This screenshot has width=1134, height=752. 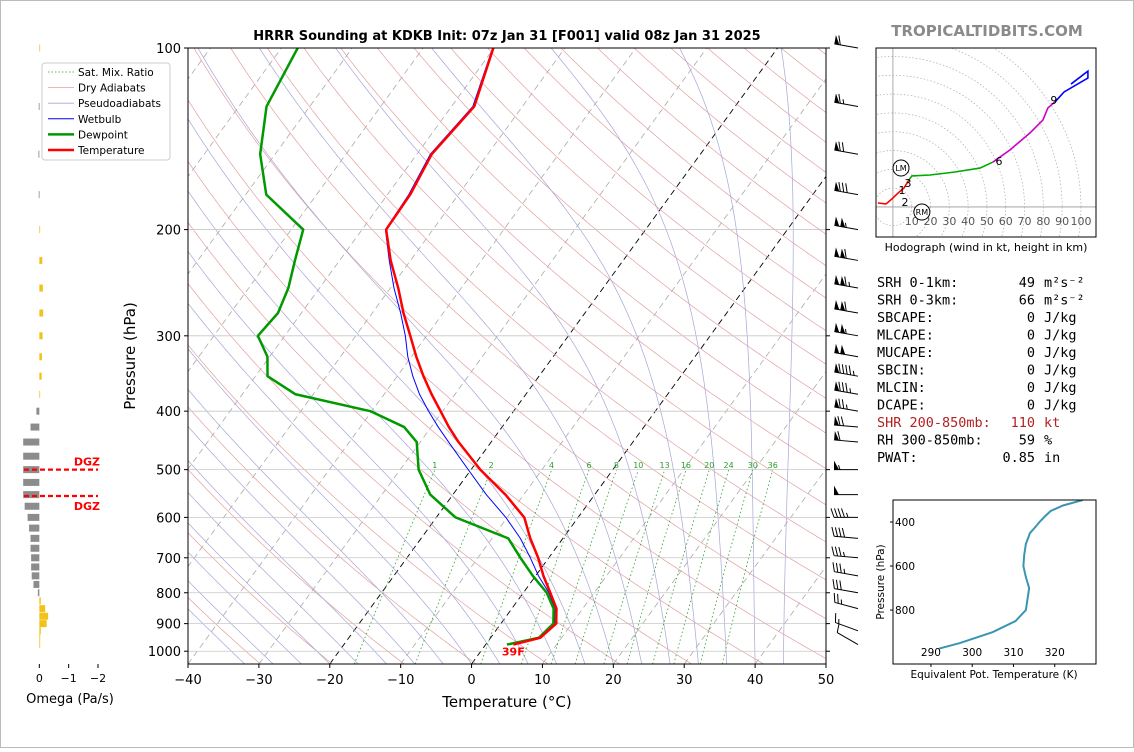 I want to click on theta-y-tick-label: 800, so click(x=905, y=611).